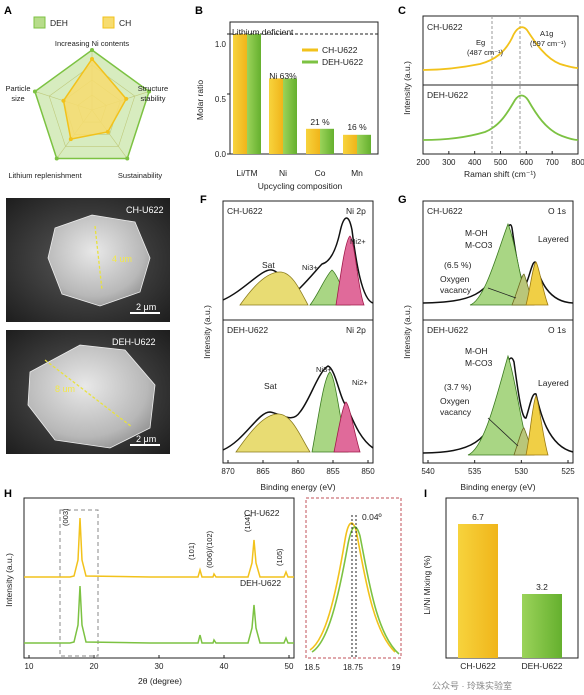 This screenshot has width=584, height=695. I want to click on vacancy-pointer-bottom, so click(503, 432).